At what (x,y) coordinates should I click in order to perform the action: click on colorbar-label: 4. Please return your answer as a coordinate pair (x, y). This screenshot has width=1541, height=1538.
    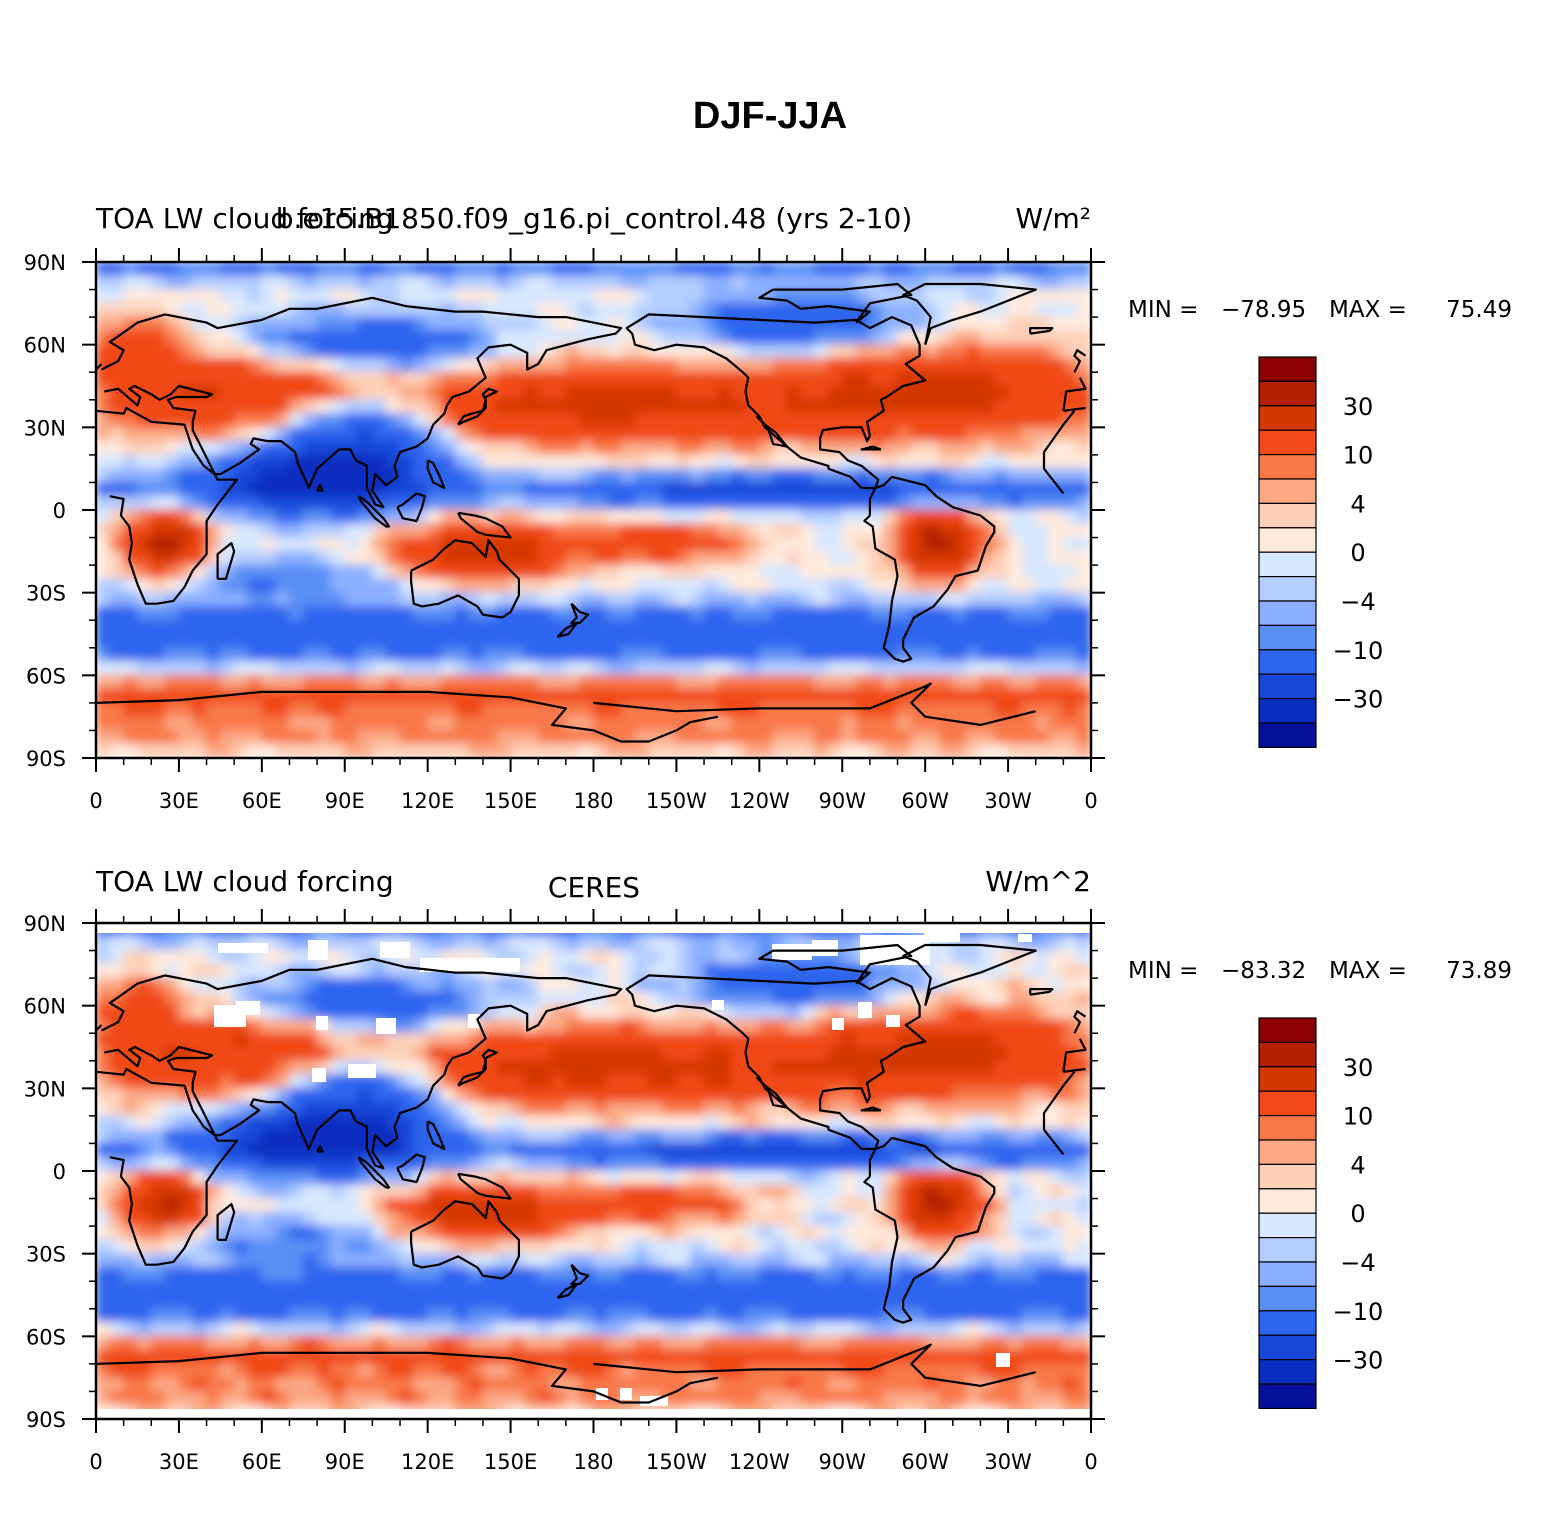
    Looking at the image, I should click on (1357, 1165).